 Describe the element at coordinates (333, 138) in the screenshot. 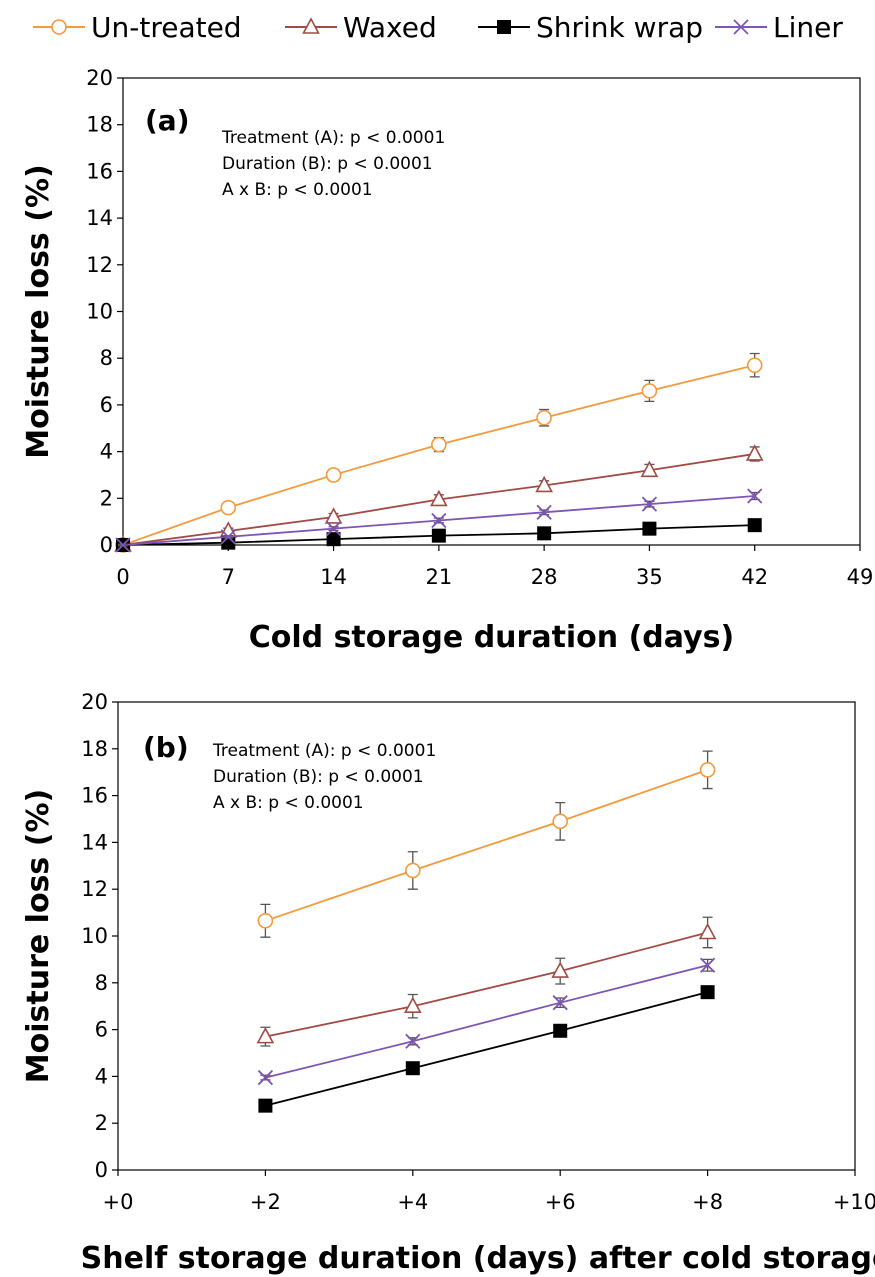

I see `stats-annotation: Treatment (A): p < 0.0001` at that location.